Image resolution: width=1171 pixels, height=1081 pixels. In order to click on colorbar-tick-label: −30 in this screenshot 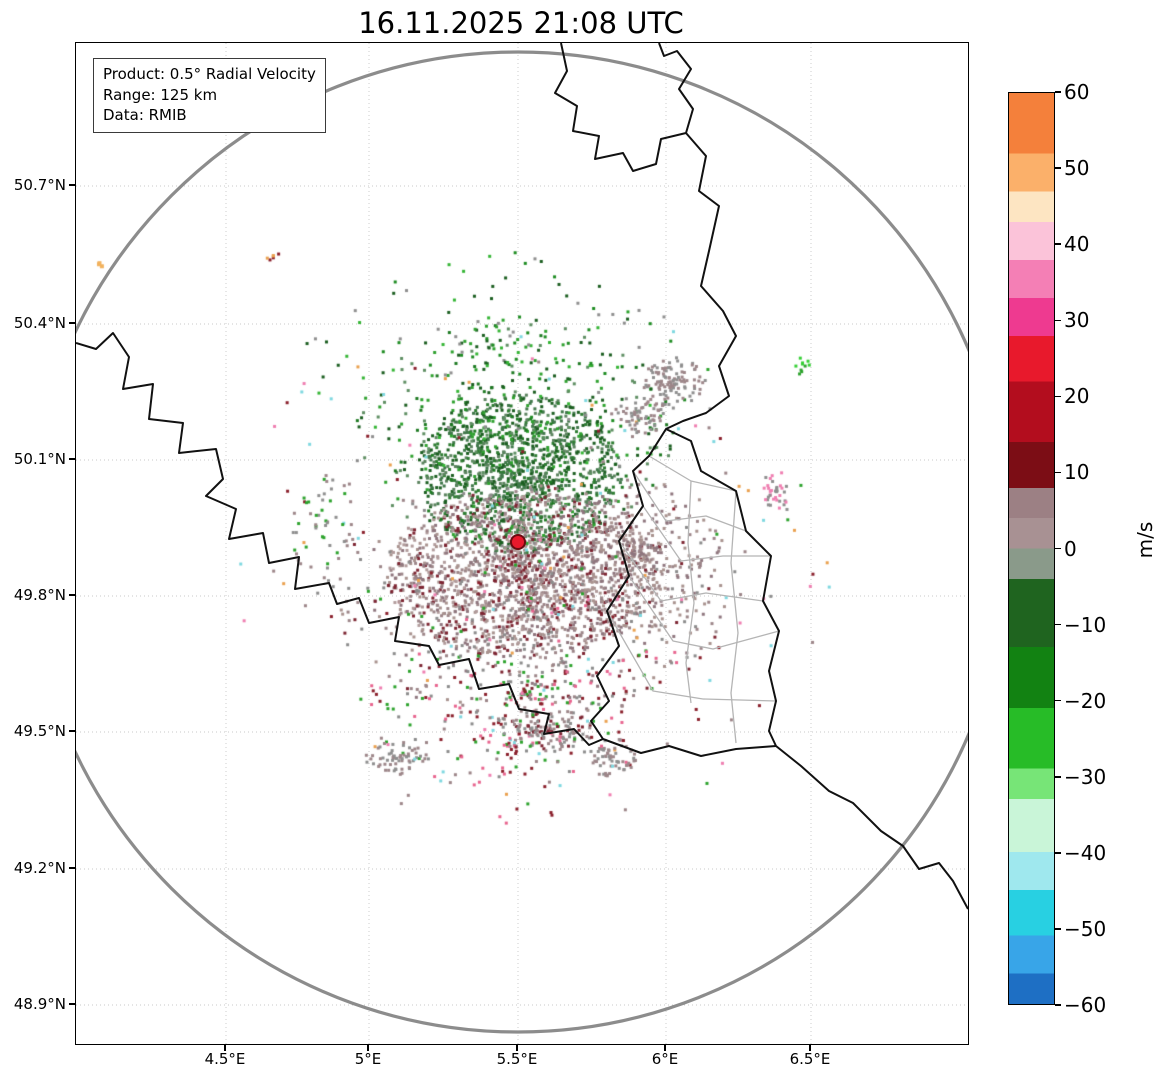, I will do `click(1085, 776)`.